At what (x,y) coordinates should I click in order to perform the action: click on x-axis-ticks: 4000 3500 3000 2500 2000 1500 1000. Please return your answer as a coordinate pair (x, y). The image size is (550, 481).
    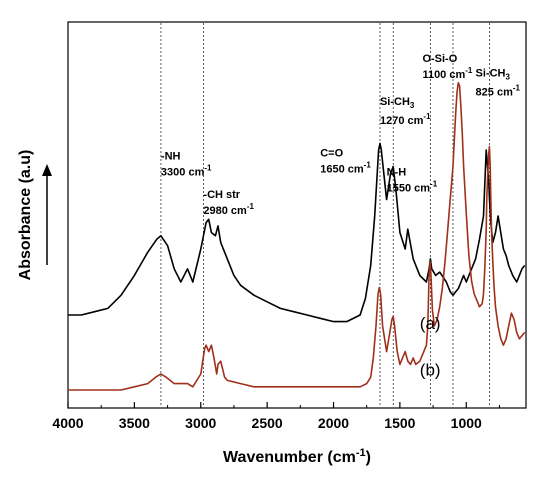
    Looking at the image, I should click on (276, 416).